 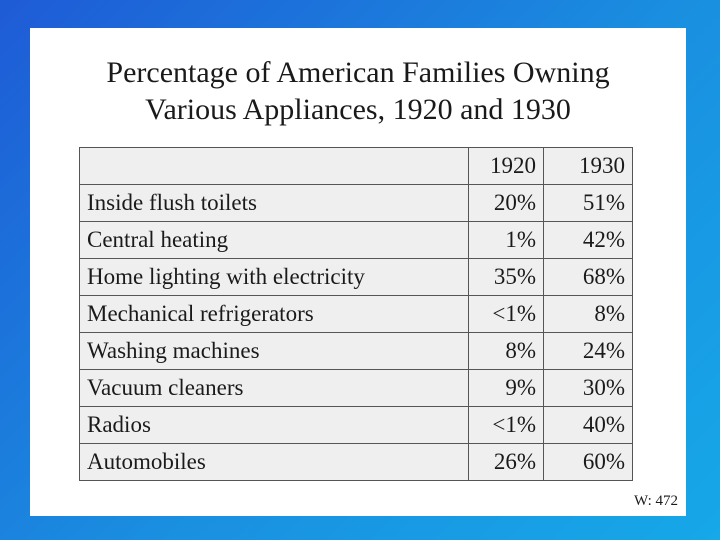 What do you see at coordinates (274, 388) in the screenshot?
I see `row-label: Vacuum cleaners` at bounding box center [274, 388].